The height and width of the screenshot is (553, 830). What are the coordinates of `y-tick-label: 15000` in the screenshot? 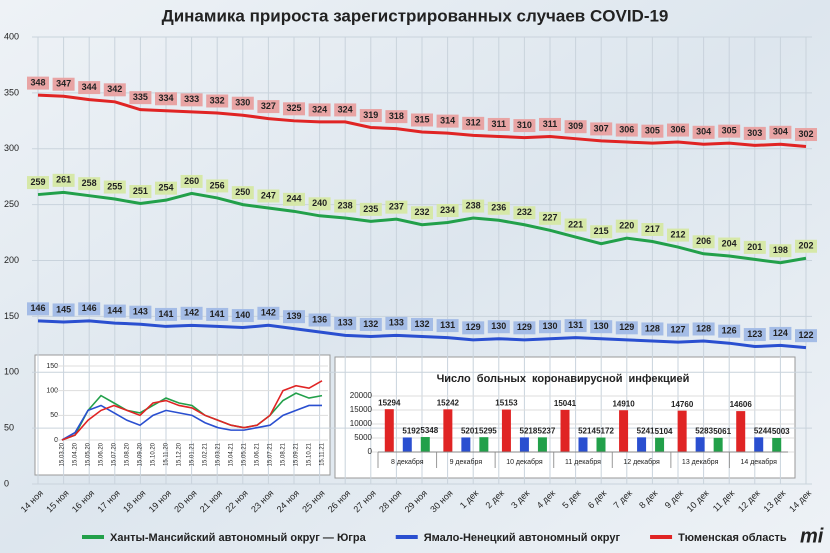 It's located at (361, 409).